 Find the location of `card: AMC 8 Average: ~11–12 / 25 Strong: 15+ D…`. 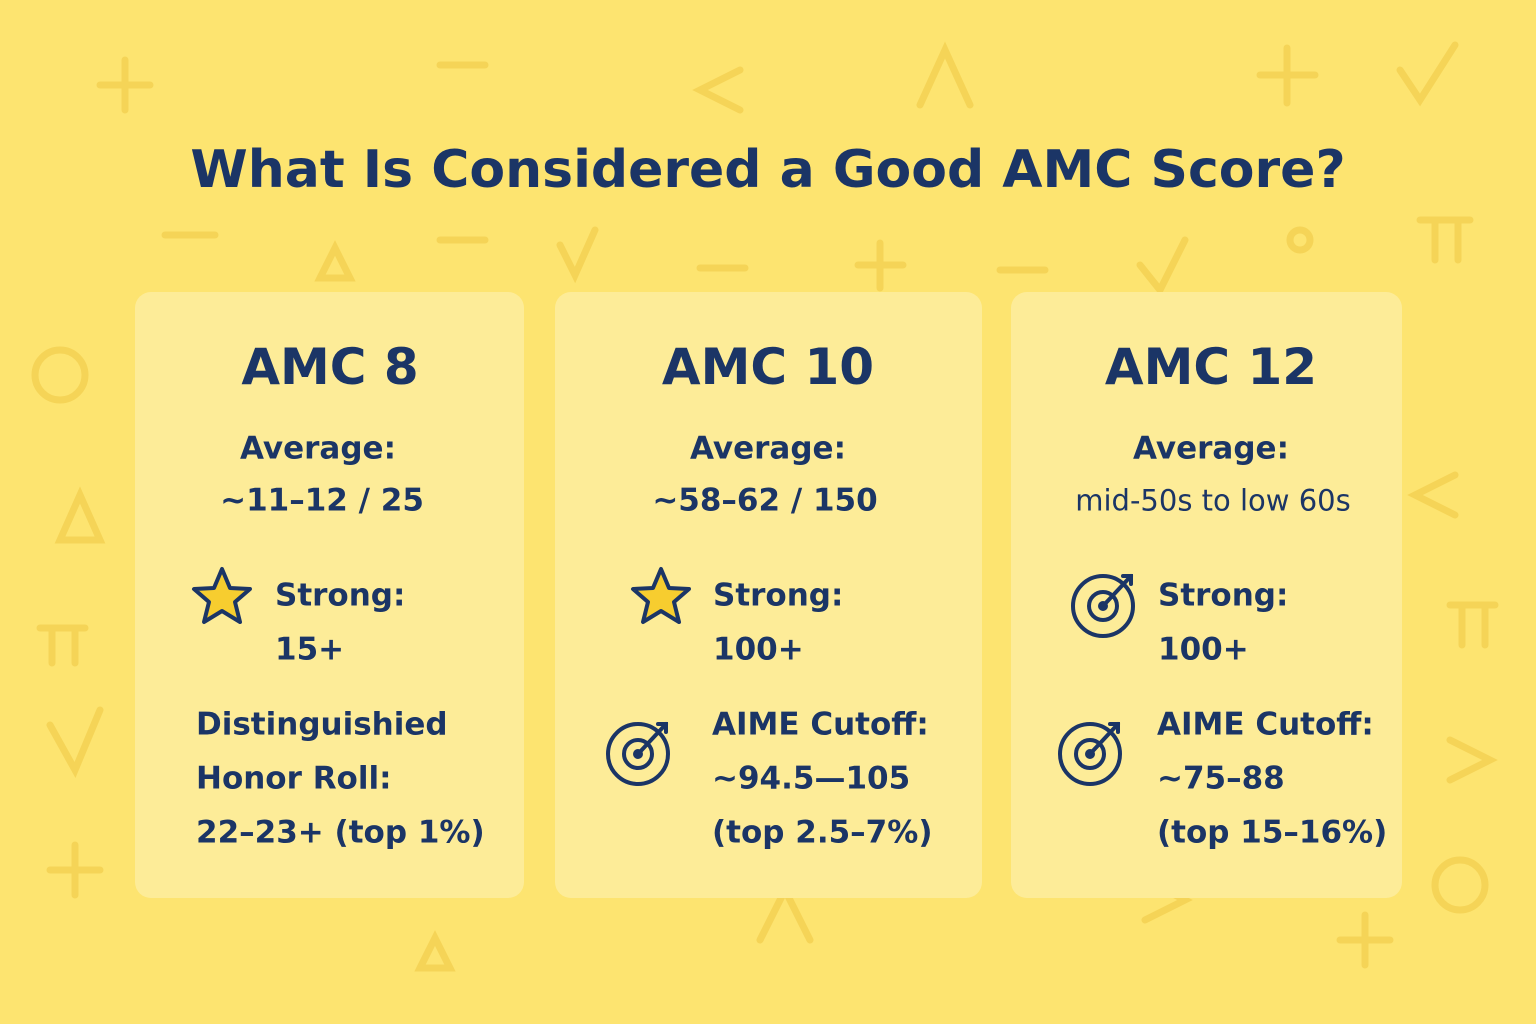

card: AMC 8 Average: ~11–12 / 25 Strong: 15+ D… is located at coordinates (329, 595).